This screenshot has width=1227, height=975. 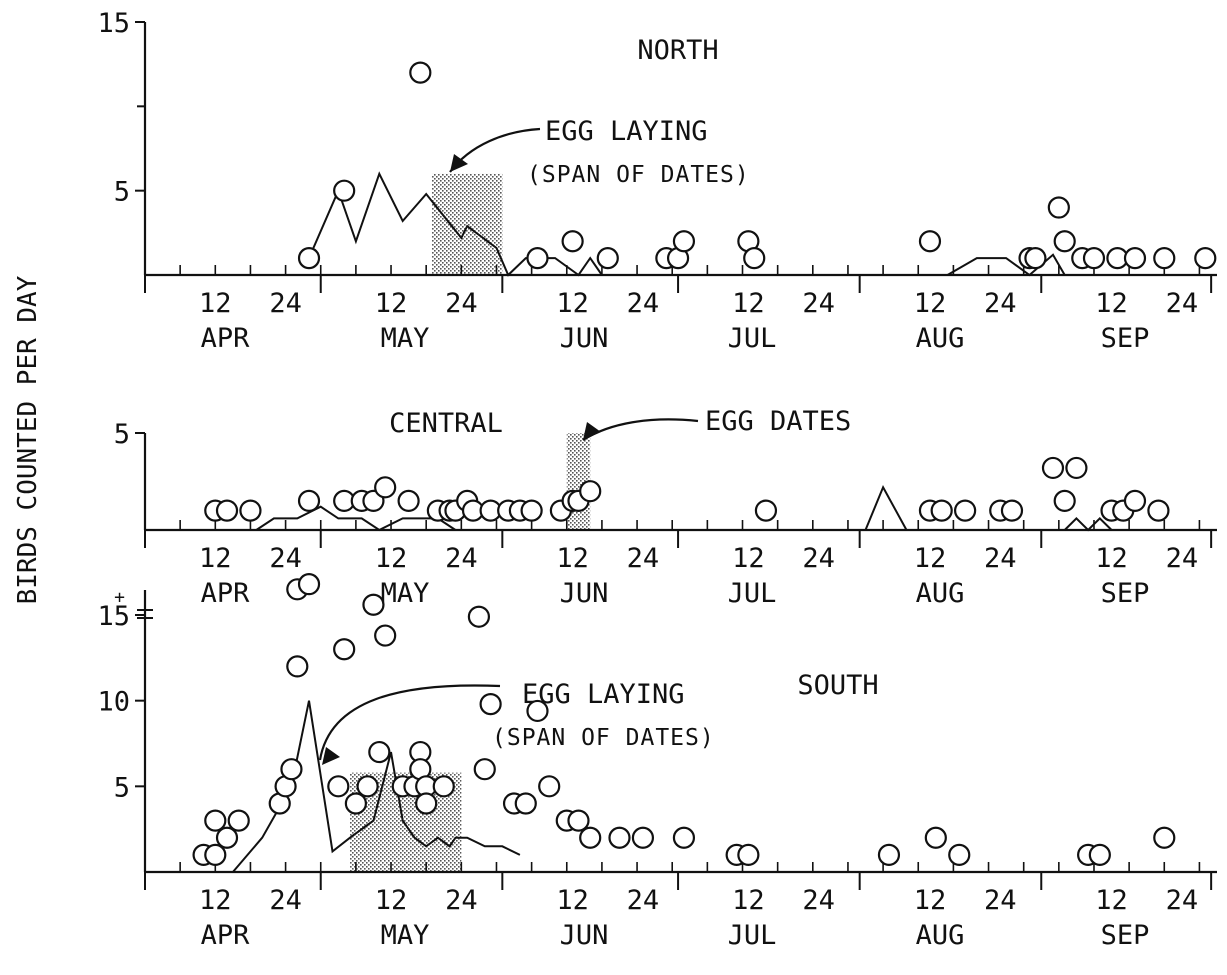 I want to click on y-overflow-plus: +, so click(x=119, y=597).